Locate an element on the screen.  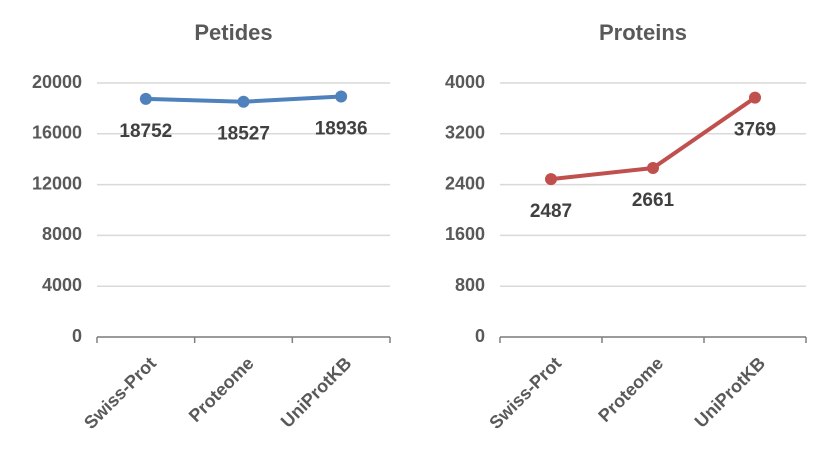
y-tick-label: 1600 is located at coordinates (465, 234).